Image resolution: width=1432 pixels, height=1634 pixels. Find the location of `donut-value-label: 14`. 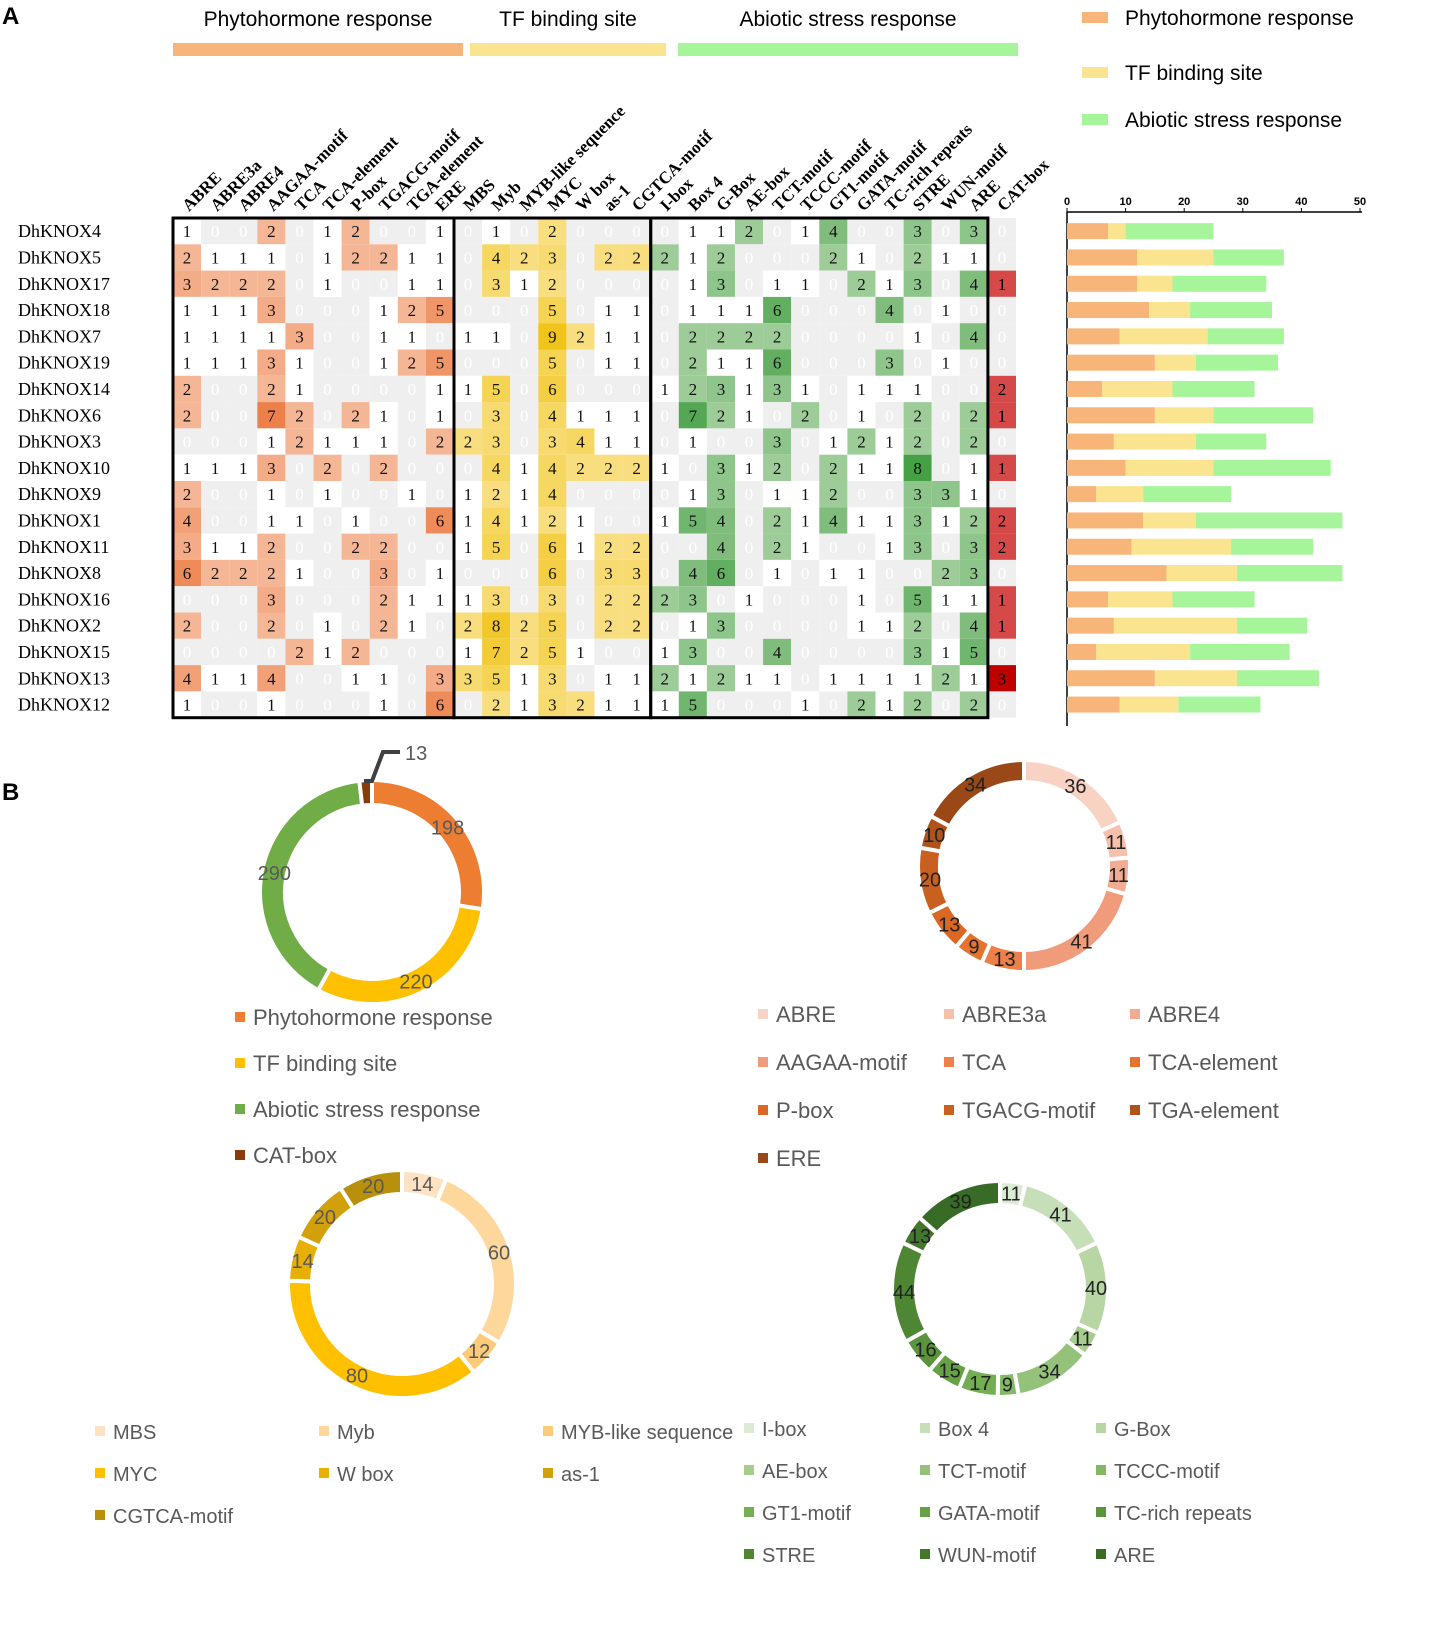

donut-value-label: 14 is located at coordinates (422, 1185).